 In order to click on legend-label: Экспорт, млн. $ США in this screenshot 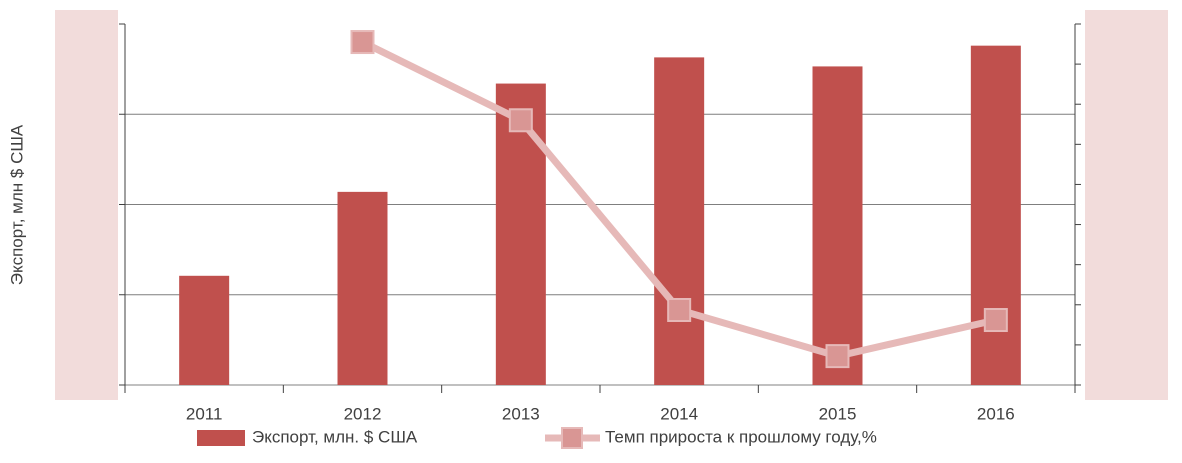, I will do `click(335, 436)`.